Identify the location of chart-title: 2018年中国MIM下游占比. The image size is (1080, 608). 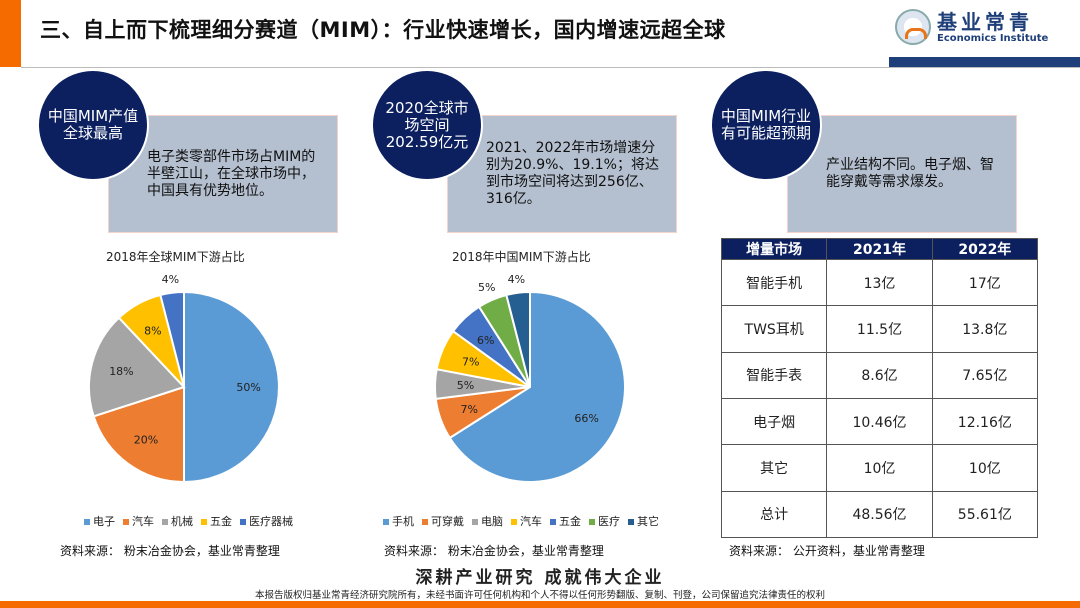
(521, 257).